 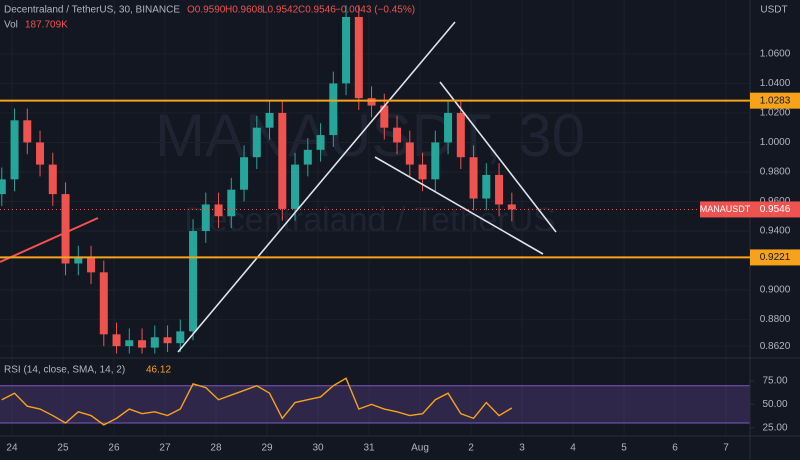 What do you see at coordinates (775, 113) in the screenshot?
I see `y-tick-label: 1.0200` at bounding box center [775, 113].